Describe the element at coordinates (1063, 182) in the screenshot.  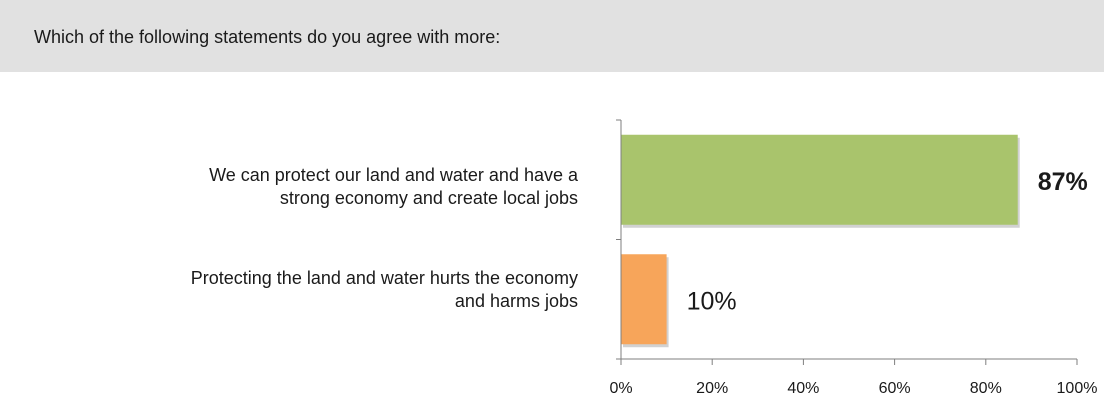
I see `data-label: 87%` at that location.